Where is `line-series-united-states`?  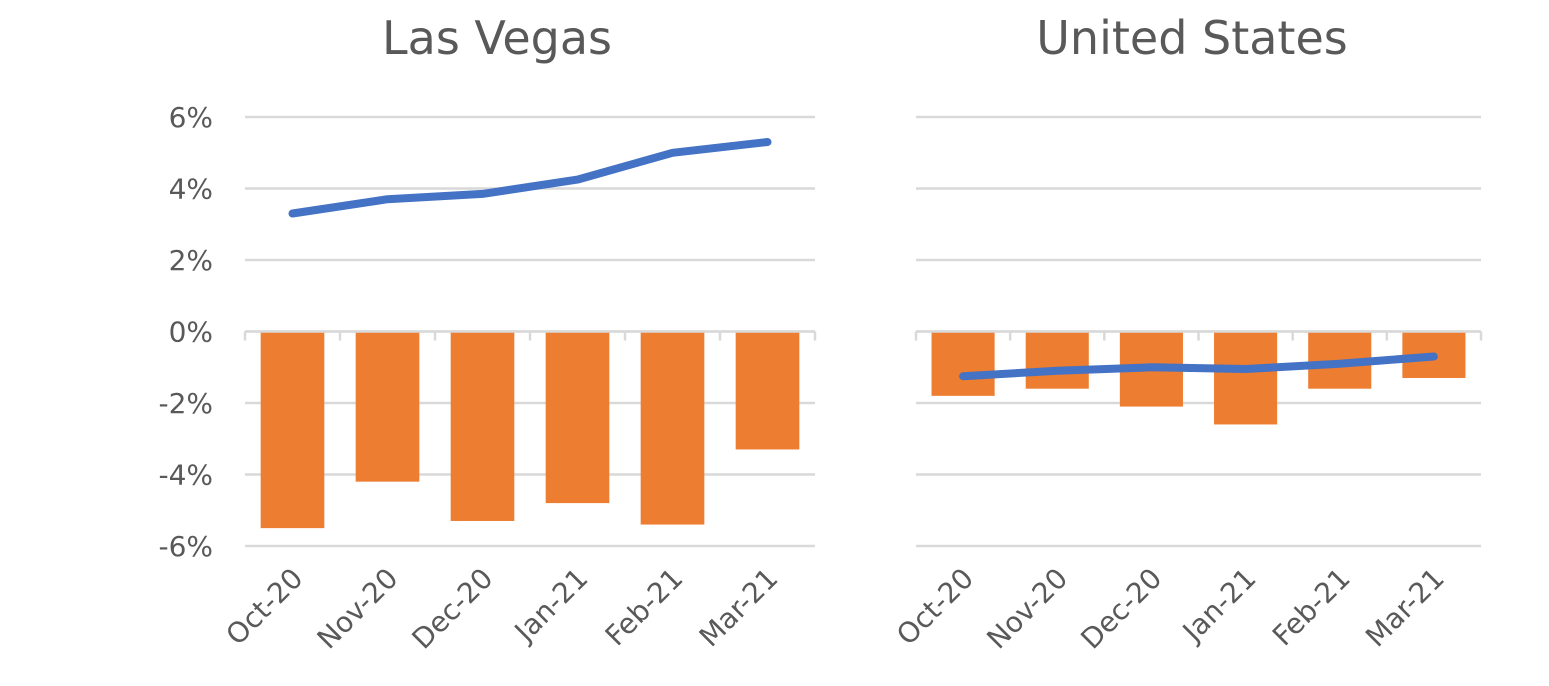 line-series-united-states is located at coordinates (1198, 366).